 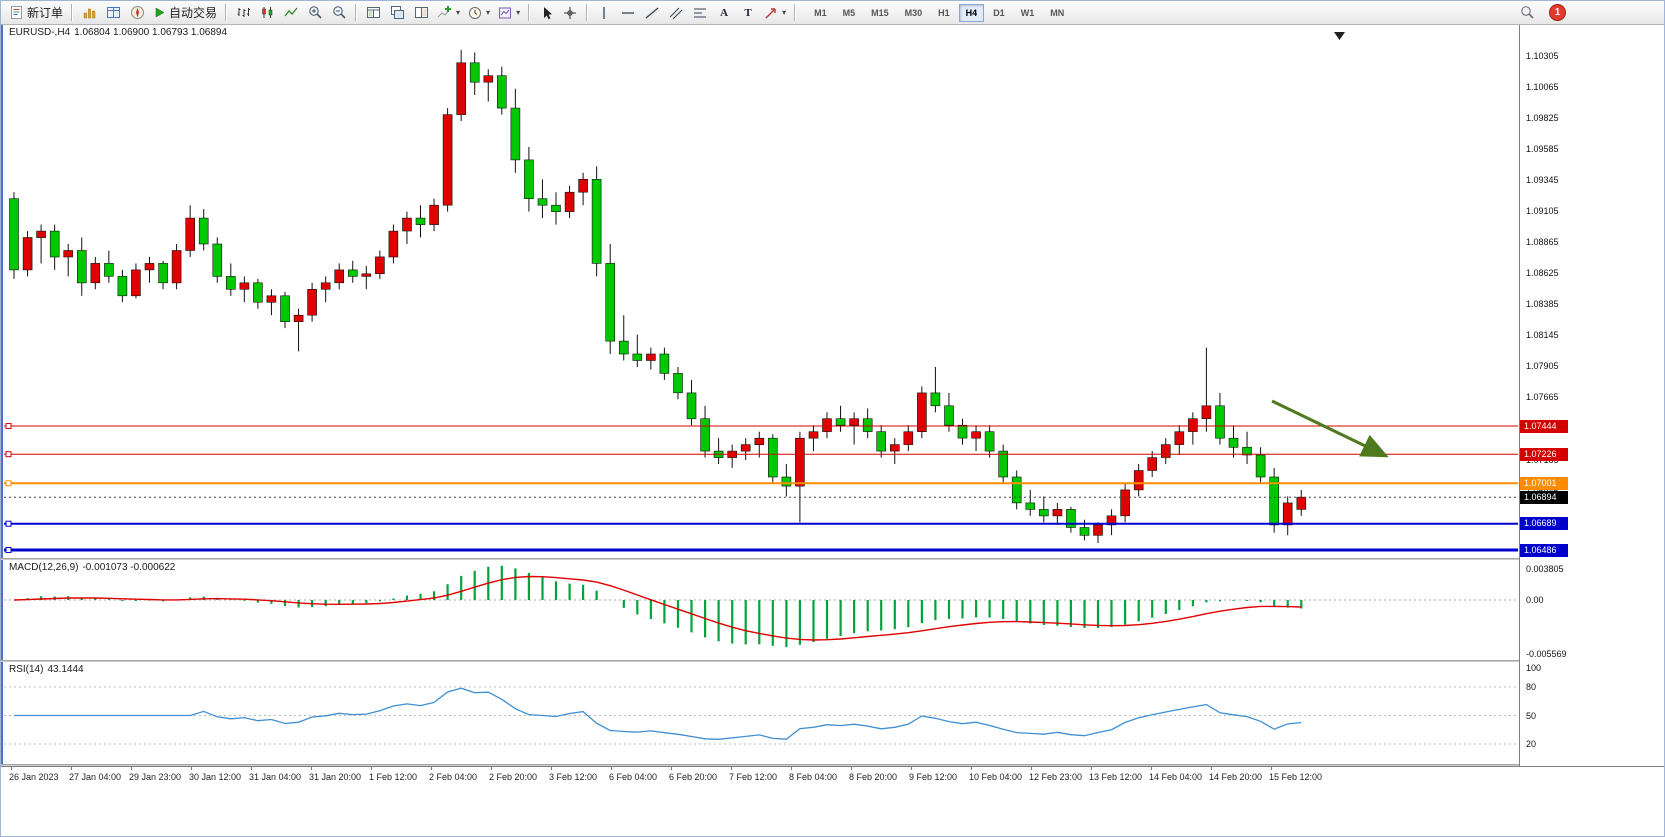 What do you see at coordinates (315, 13) in the screenshot?
I see `zoom-in-button` at bounding box center [315, 13].